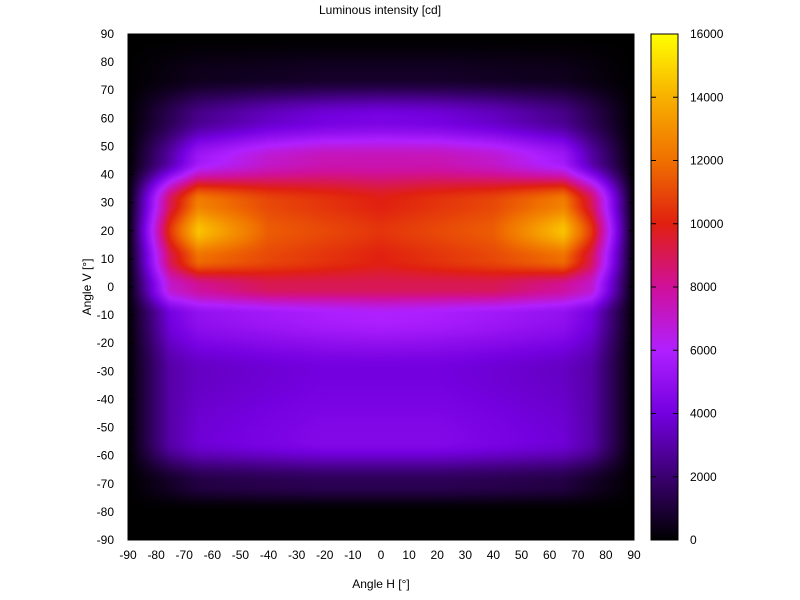 This screenshot has height=600, width=800. I want to click on x-tick-label: 90, so click(634, 555).